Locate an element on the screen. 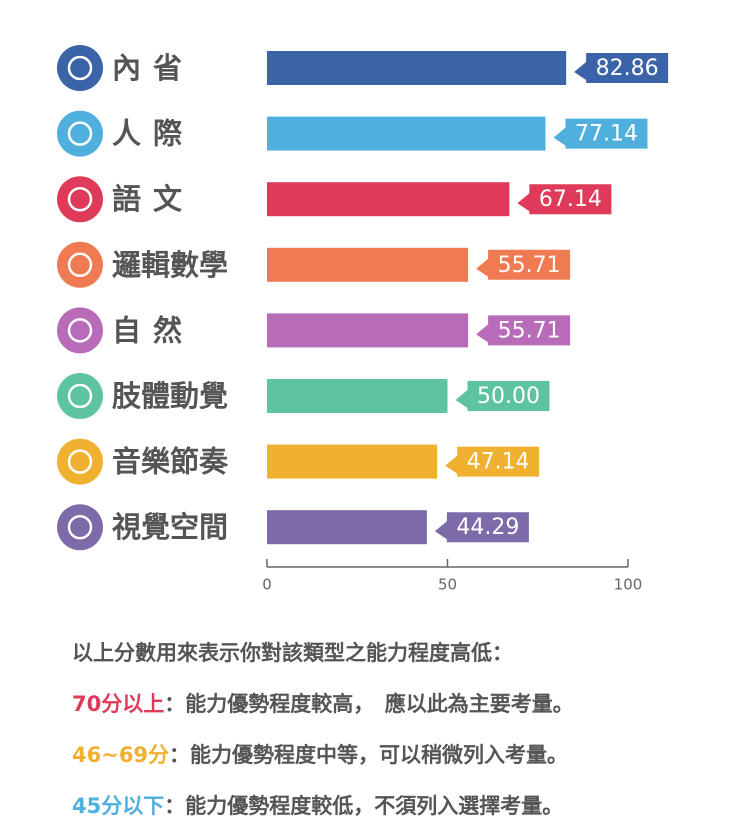  notes-intro: 以上分數用來表示你對該類型之能力程度高低： is located at coordinates (292, 653).